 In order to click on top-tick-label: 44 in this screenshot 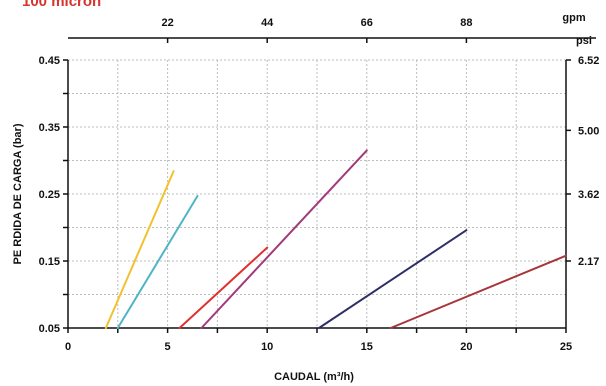, I will do `click(267, 23)`.